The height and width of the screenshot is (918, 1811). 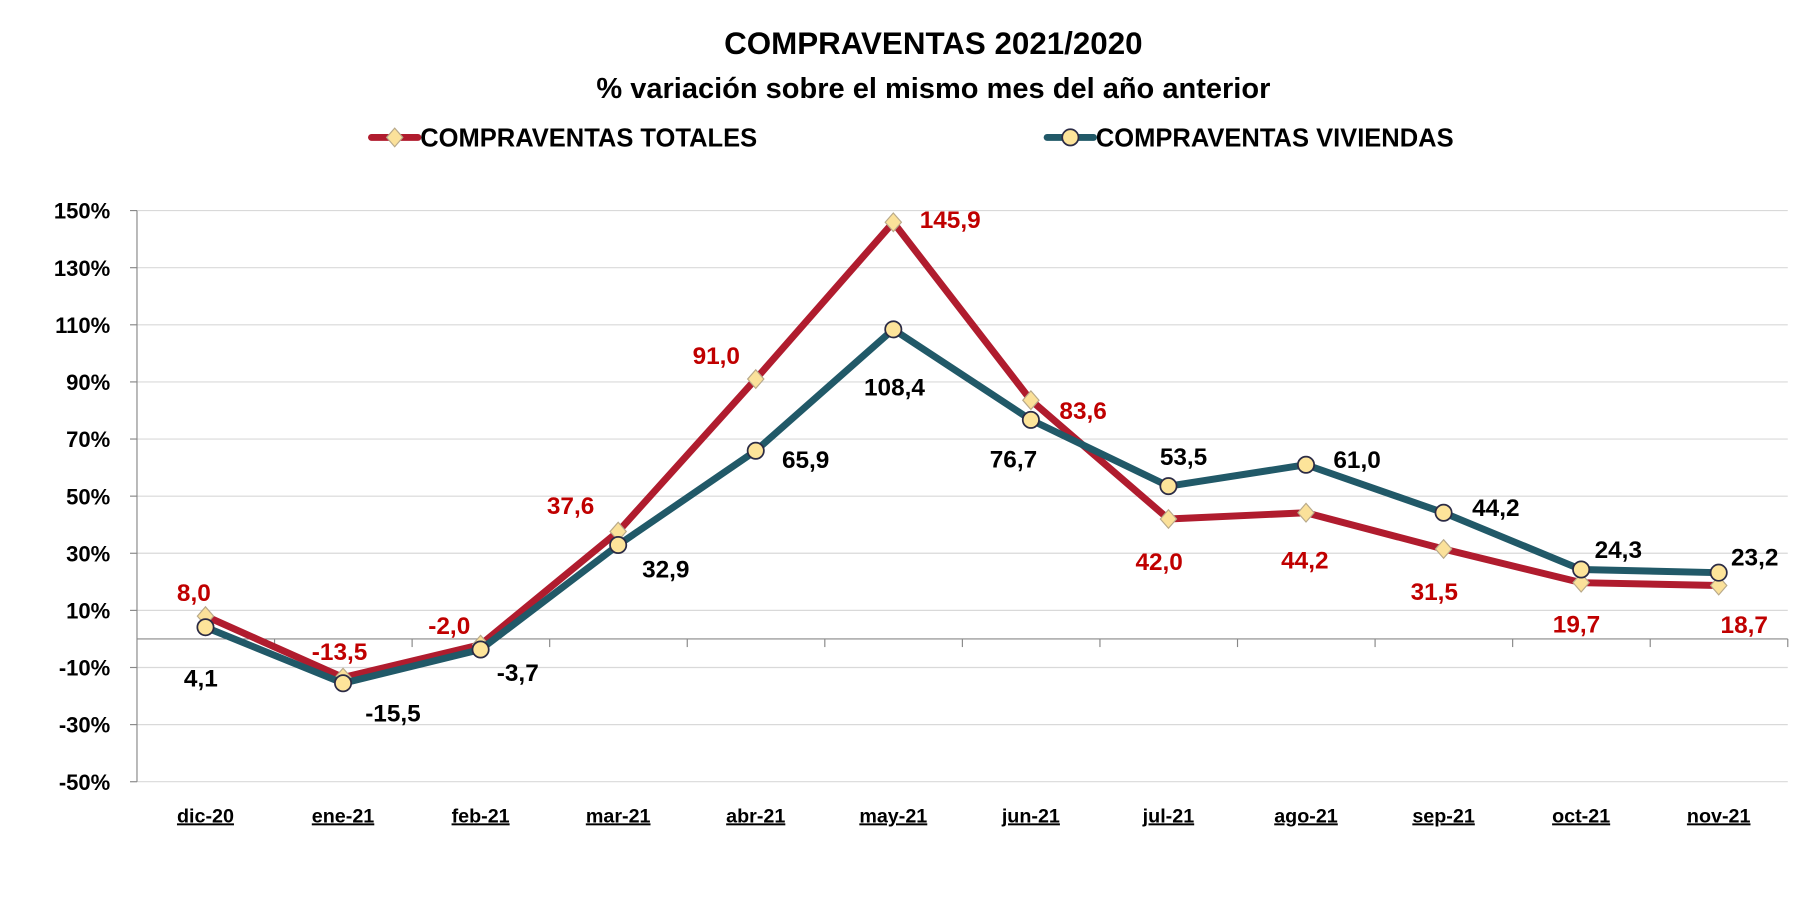 I want to click on data-label: 18,7, so click(x=1744, y=625).